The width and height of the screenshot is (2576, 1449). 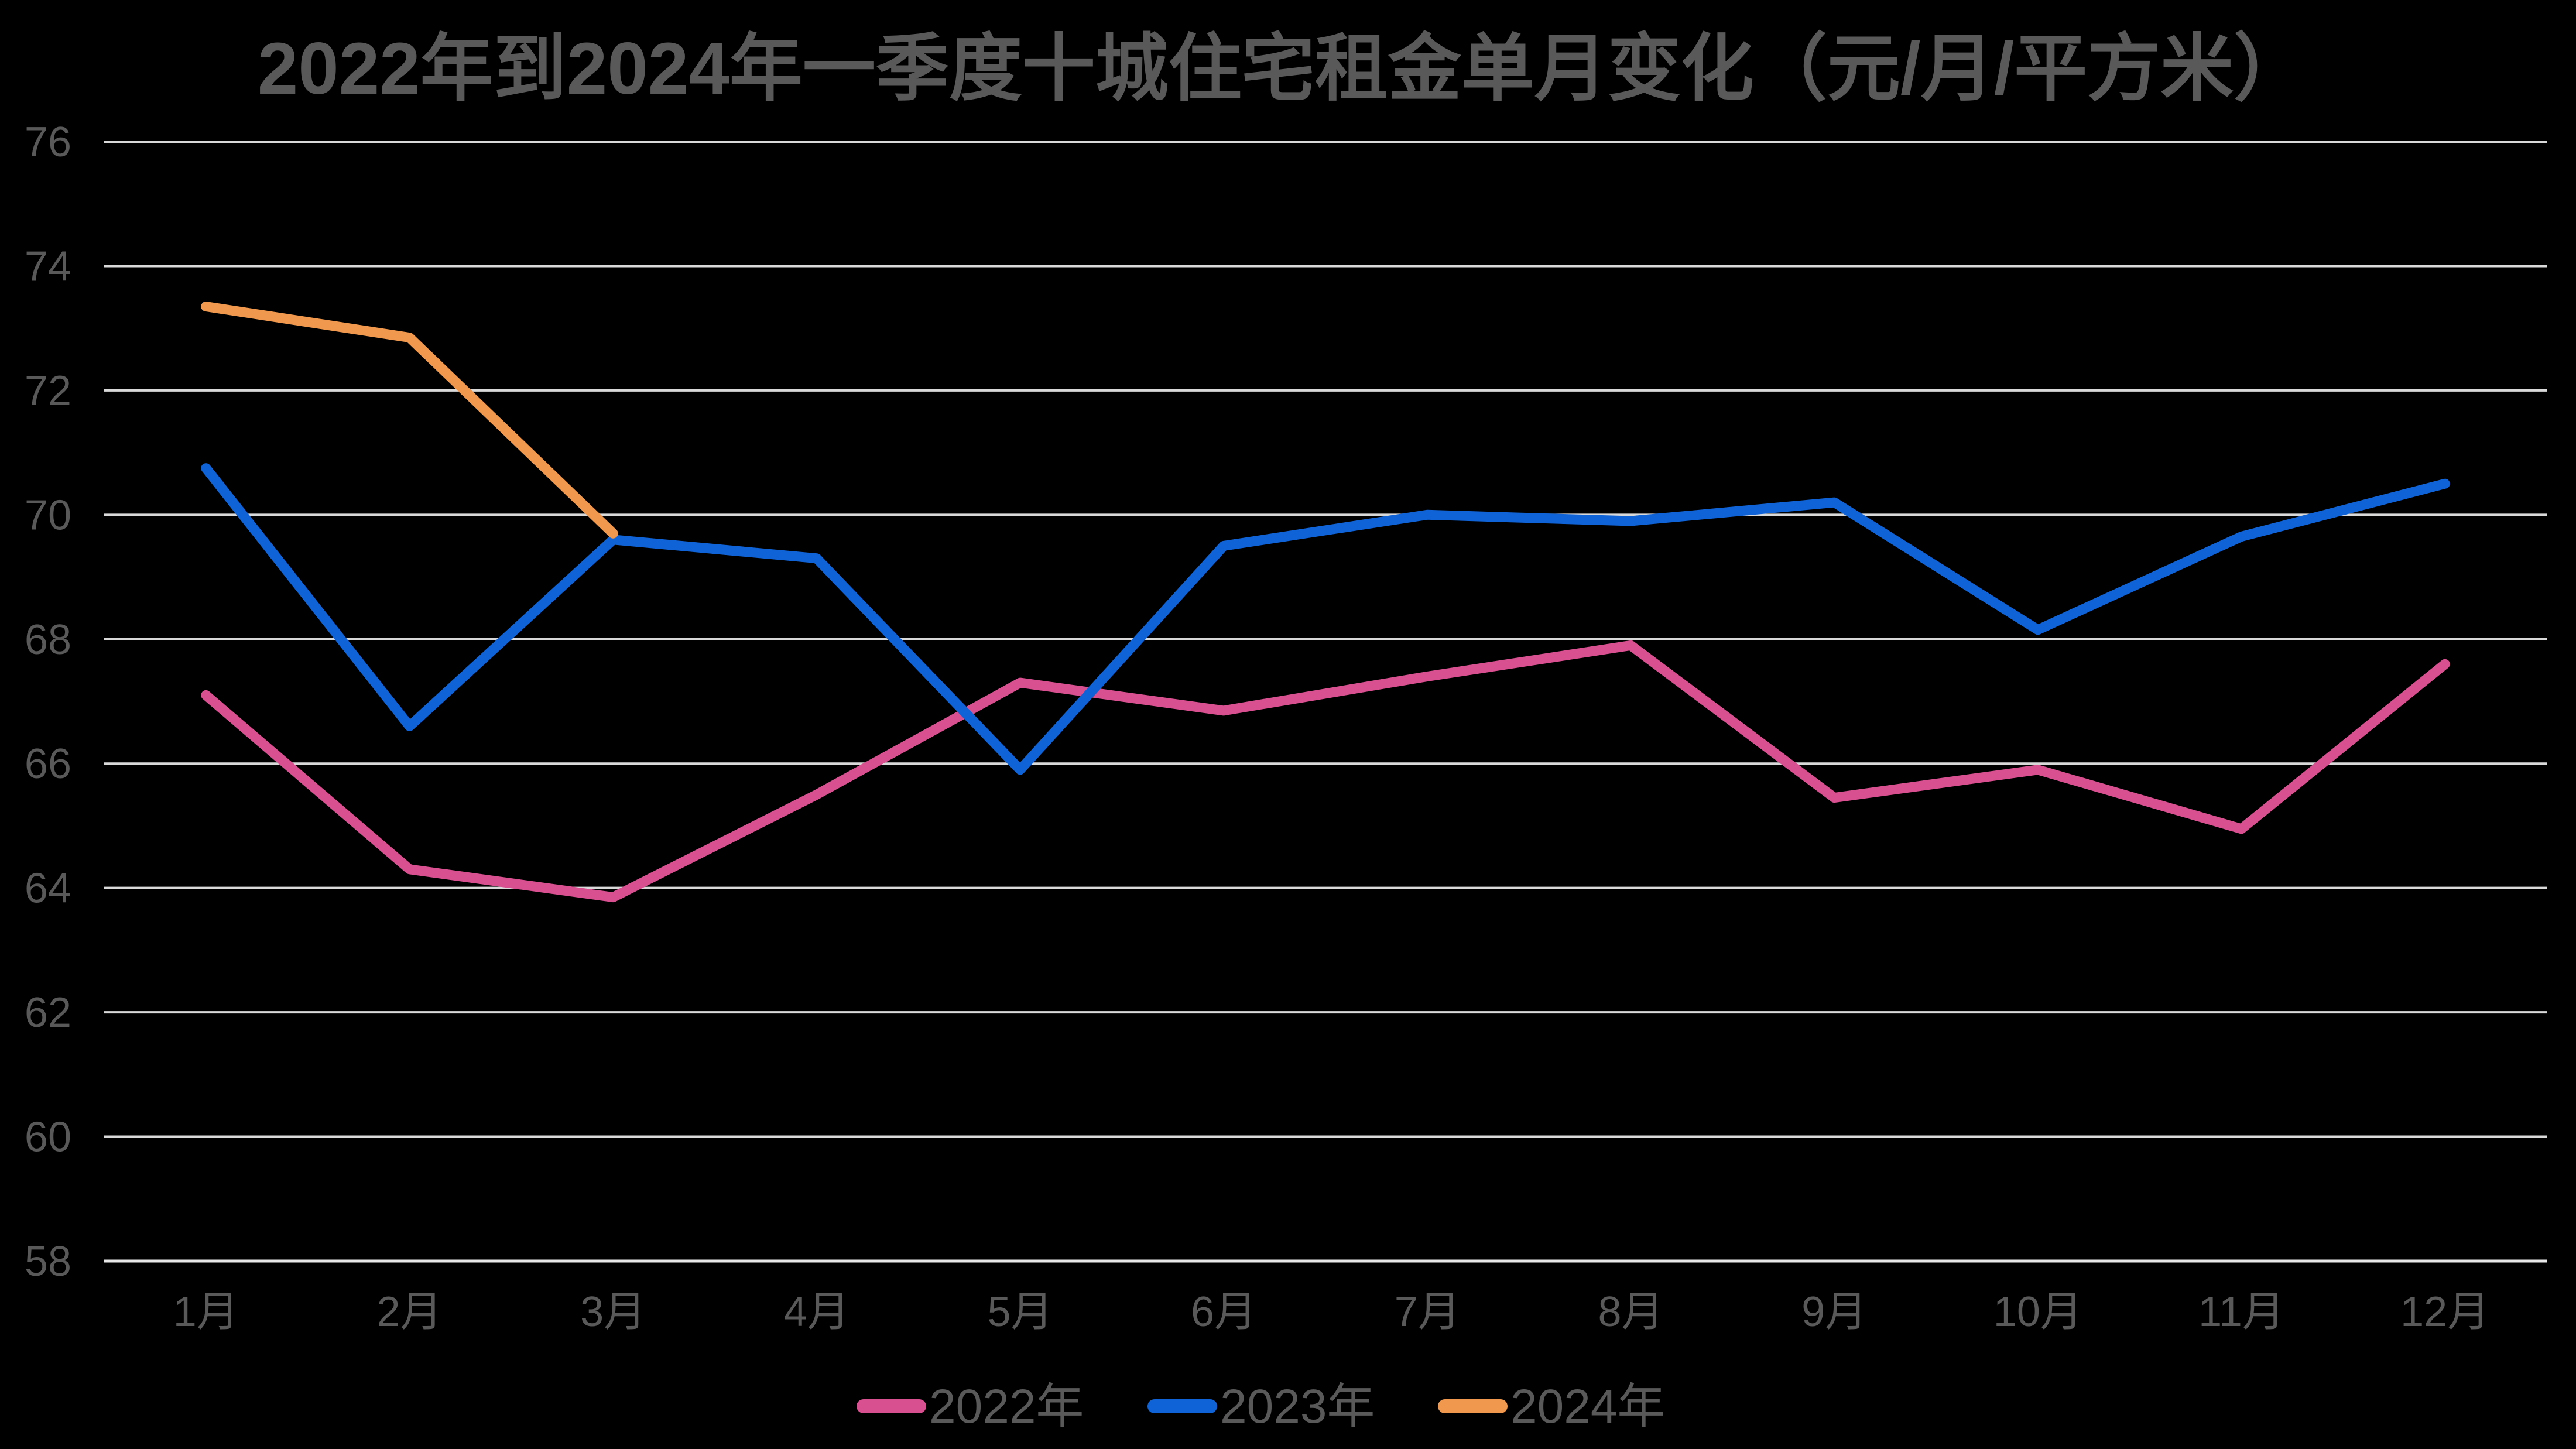 What do you see at coordinates (48, 764) in the screenshot?
I see `y-tick-label: 66` at bounding box center [48, 764].